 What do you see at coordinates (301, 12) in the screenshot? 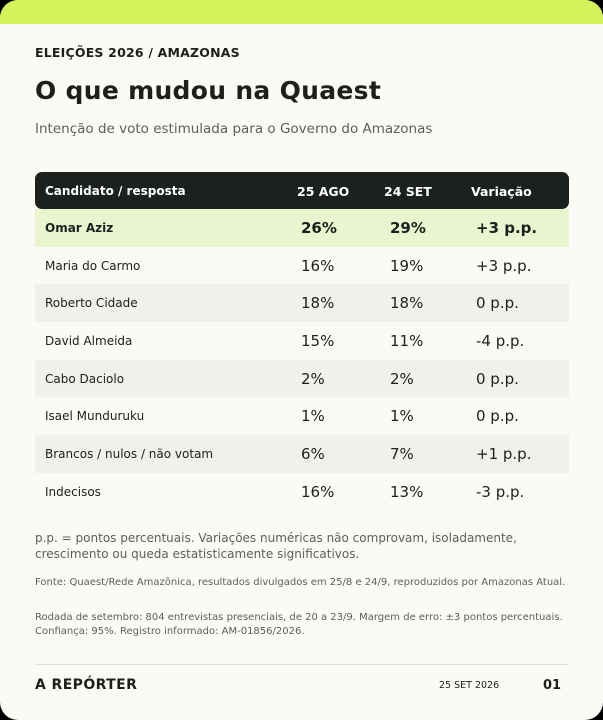
I see `accent-bar` at bounding box center [301, 12].